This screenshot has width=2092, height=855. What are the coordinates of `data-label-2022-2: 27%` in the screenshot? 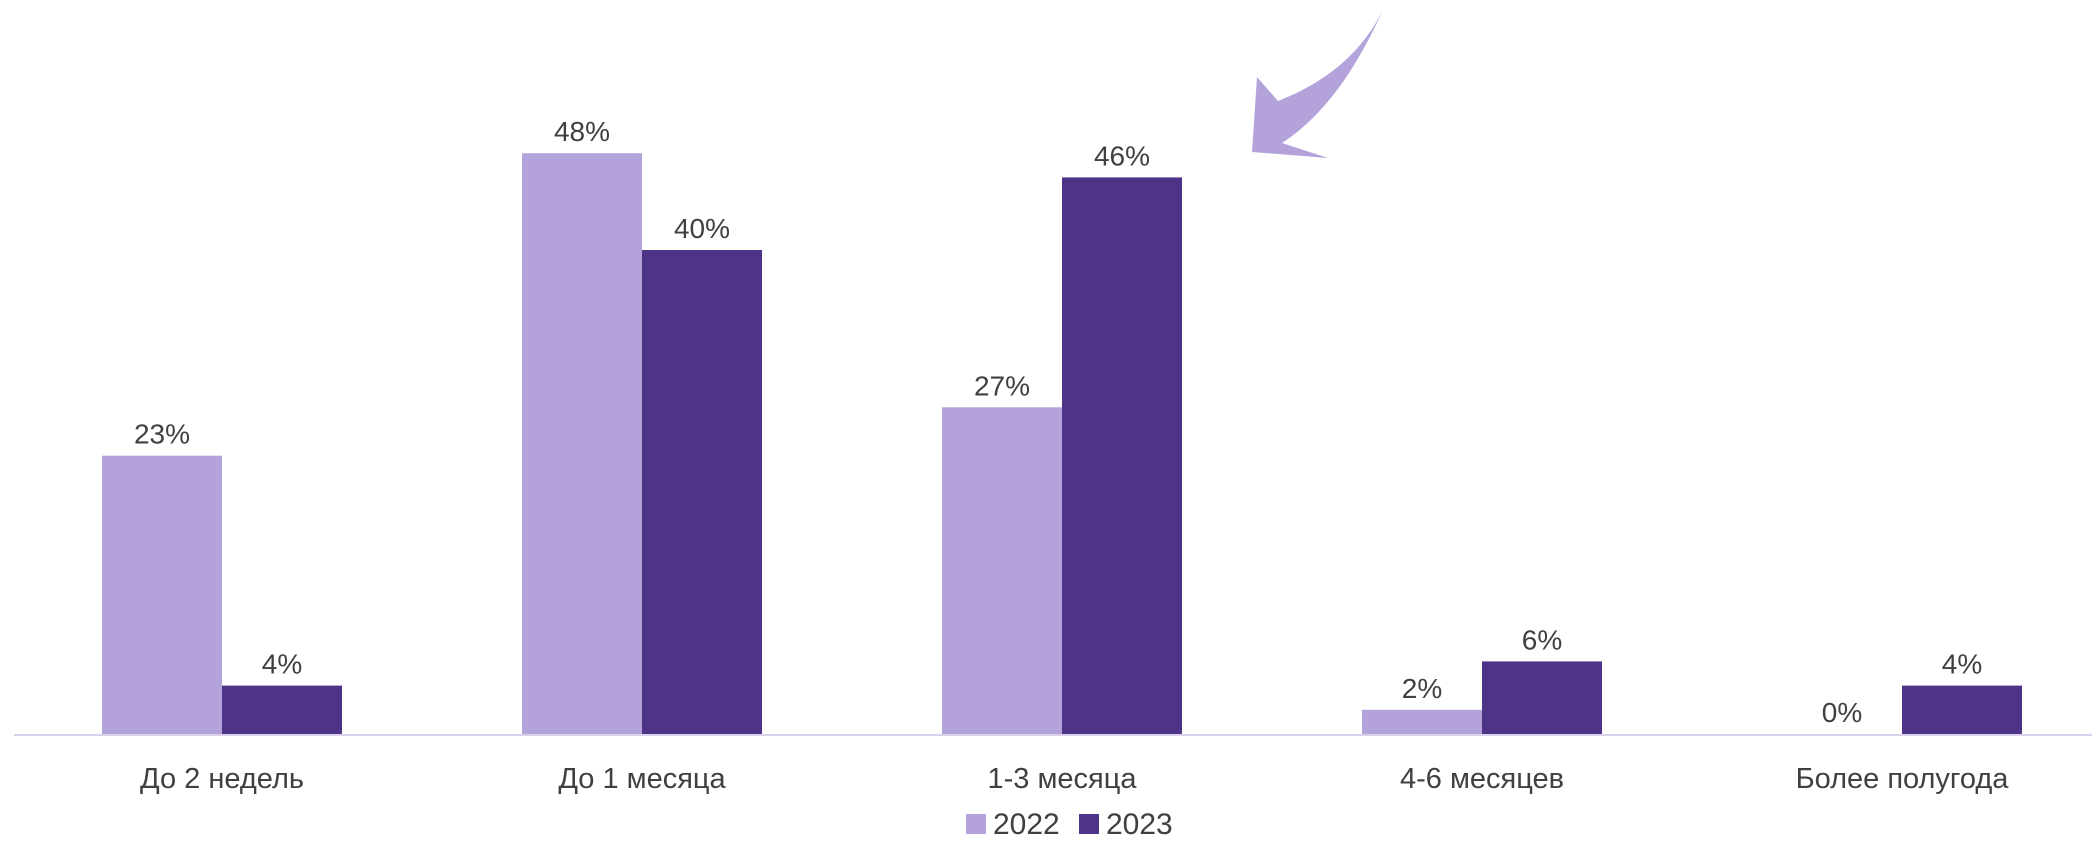 It's located at (1002, 385).